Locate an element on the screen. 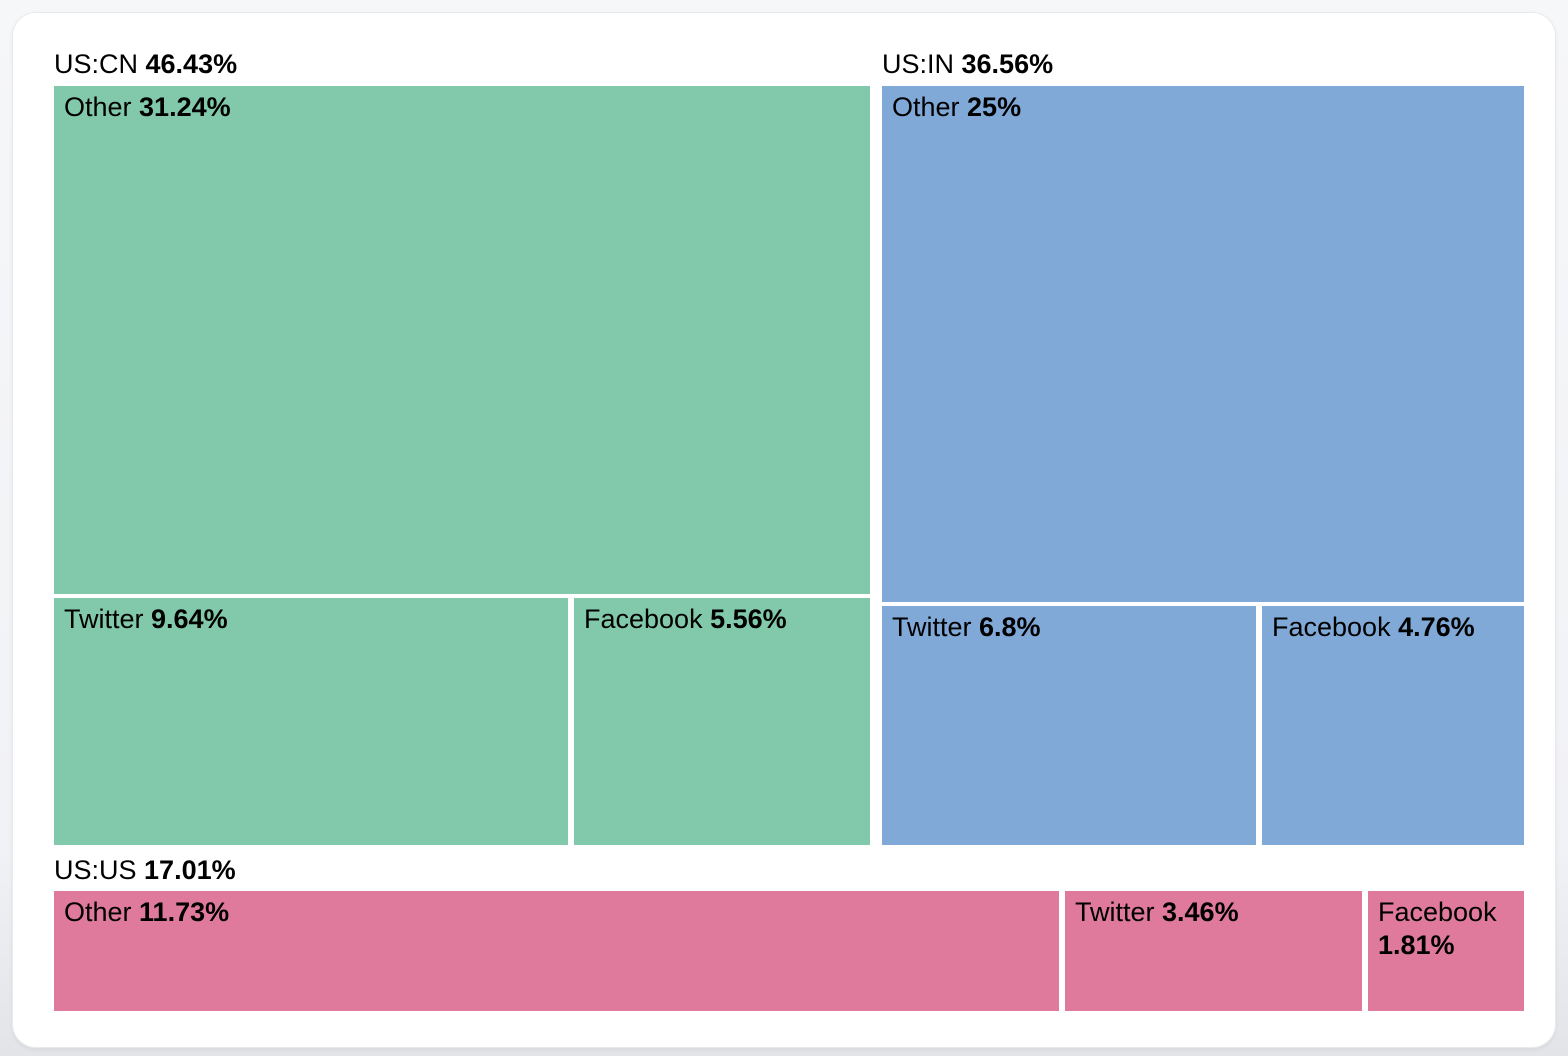 Image resolution: width=1568 pixels, height=1056 pixels. treemap-group-header-us-us: US:US 17.01% is located at coordinates (145, 870).